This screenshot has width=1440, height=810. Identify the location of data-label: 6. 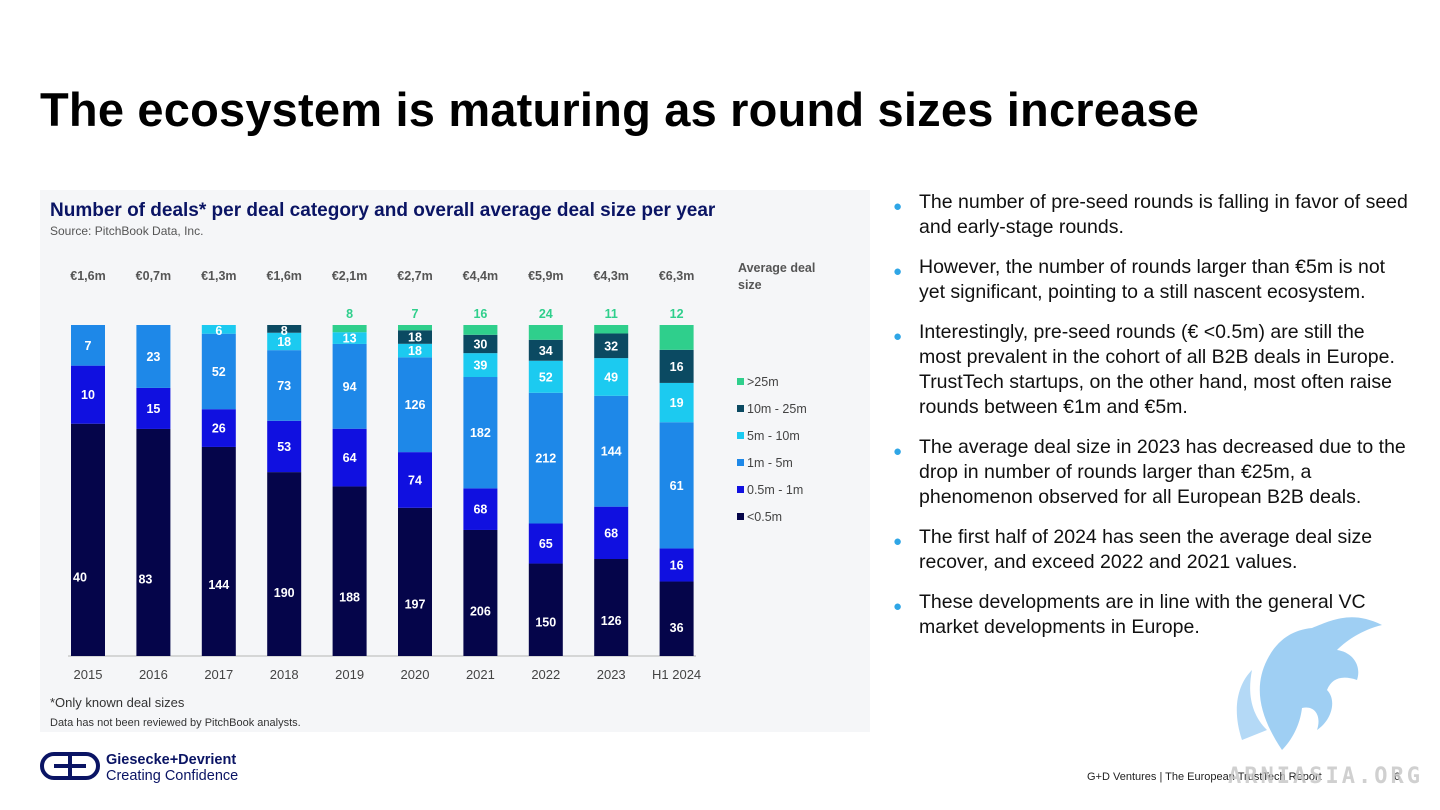
(218, 331).